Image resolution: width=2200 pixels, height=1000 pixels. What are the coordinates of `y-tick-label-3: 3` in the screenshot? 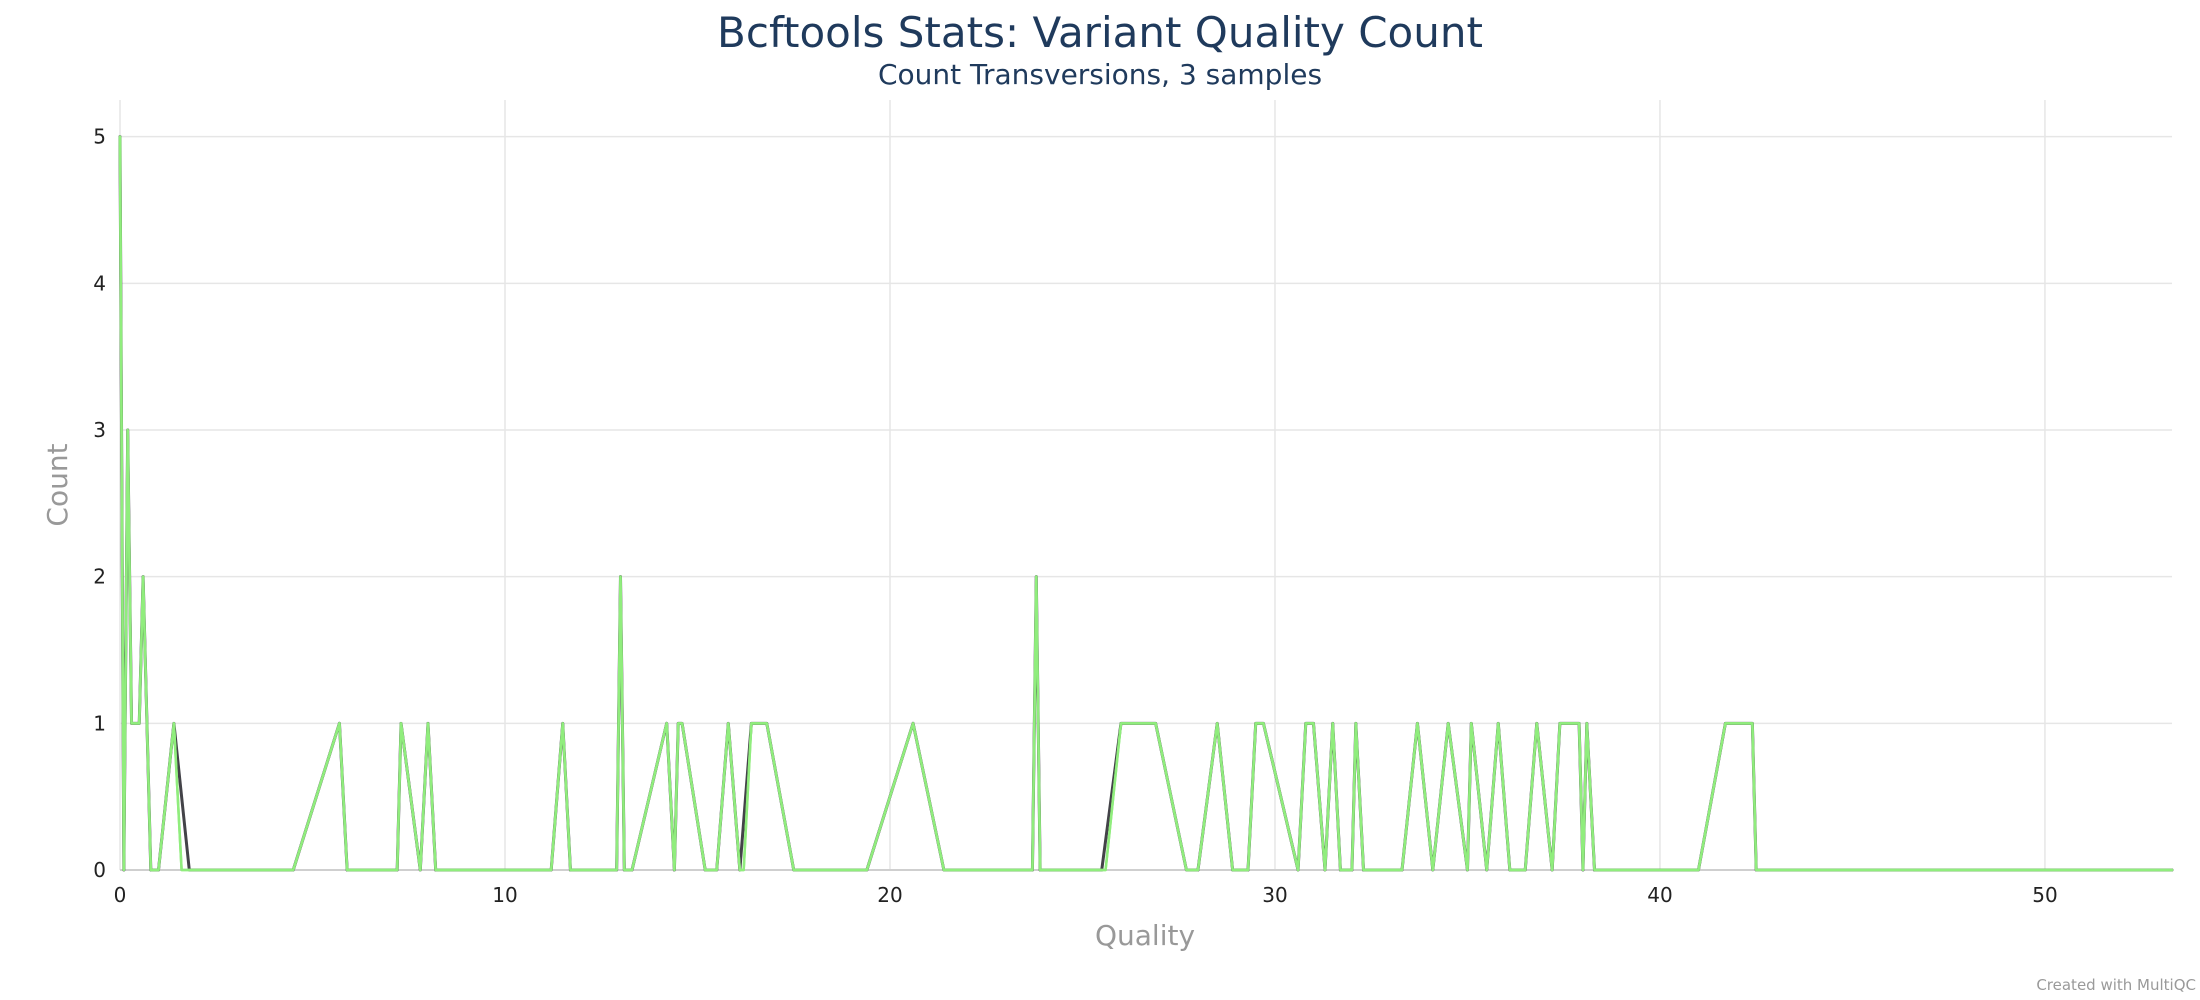 It's located at (99, 430).